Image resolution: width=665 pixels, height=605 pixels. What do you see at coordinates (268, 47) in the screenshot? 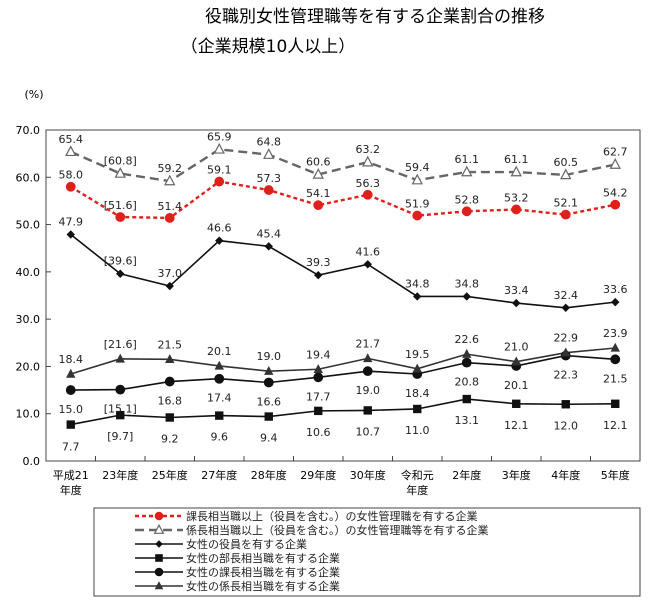
I see `chart-subtitle: （企業規模10人以上）` at bounding box center [268, 47].